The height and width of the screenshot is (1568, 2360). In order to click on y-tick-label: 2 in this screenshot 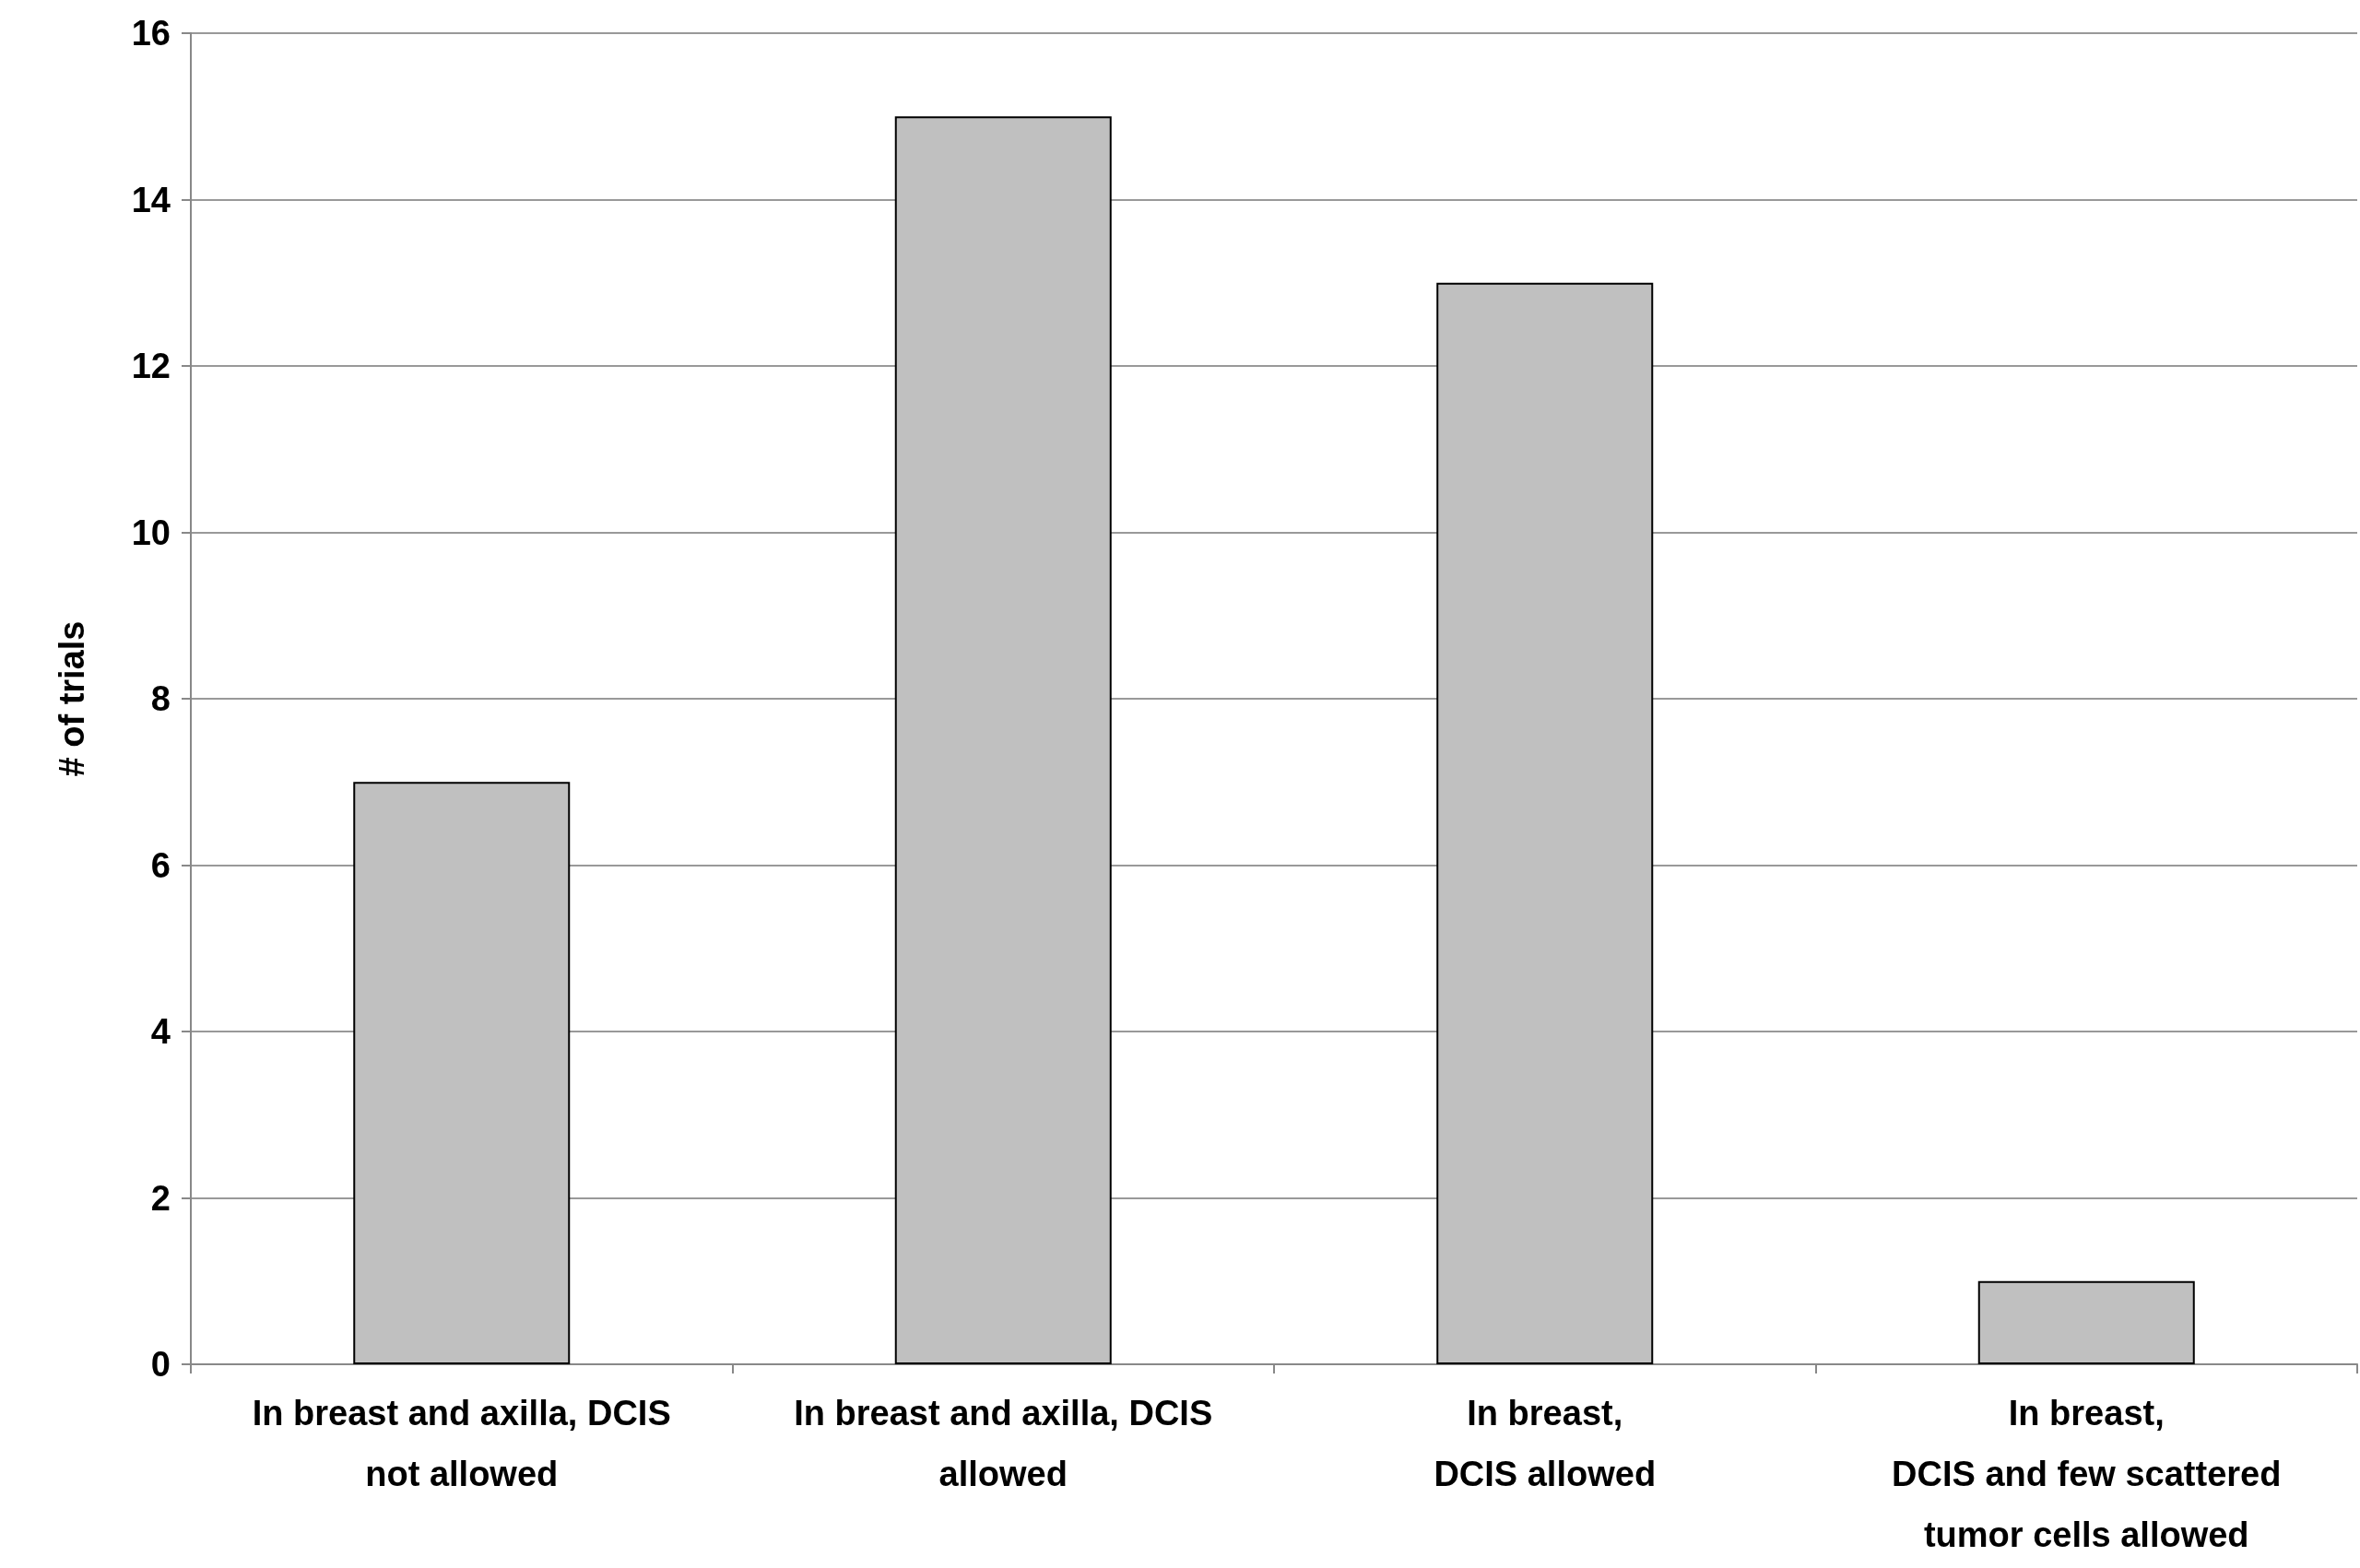, I will do `click(160, 1198)`.